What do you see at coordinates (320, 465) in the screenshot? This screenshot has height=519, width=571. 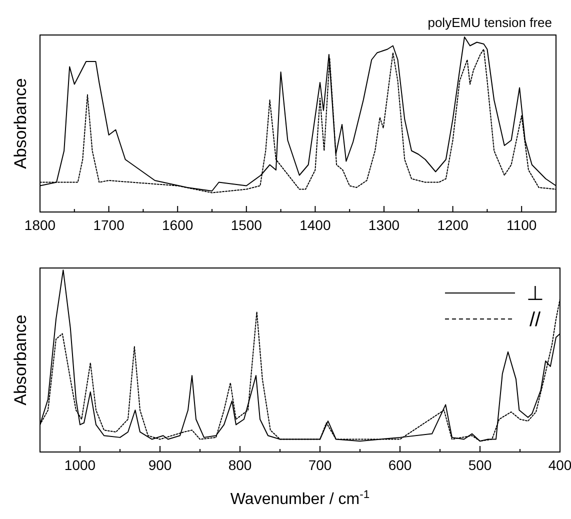 I see `x-tick-label: 700` at bounding box center [320, 465].